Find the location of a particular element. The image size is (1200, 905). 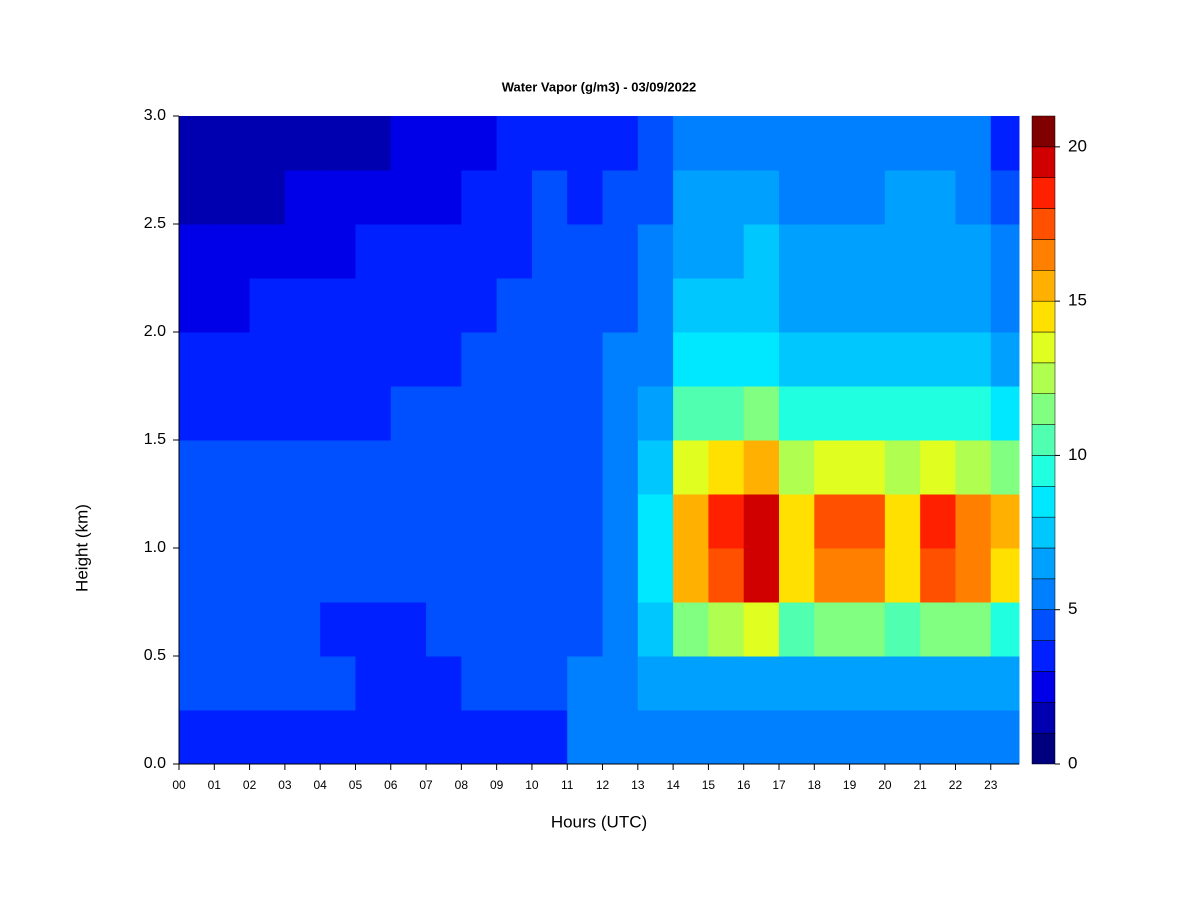

x-tick-label: 09 is located at coordinates (497, 785).